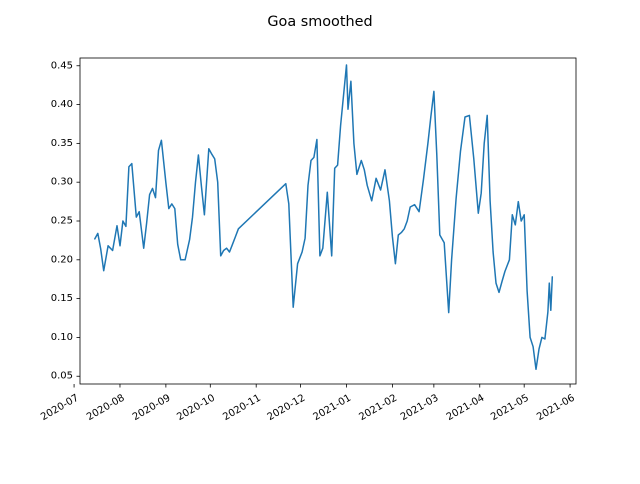  What do you see at coordinates (62, 298) in the screenshot?
I see `y-tick-label: 0.15` at bounding box center [62, 298].